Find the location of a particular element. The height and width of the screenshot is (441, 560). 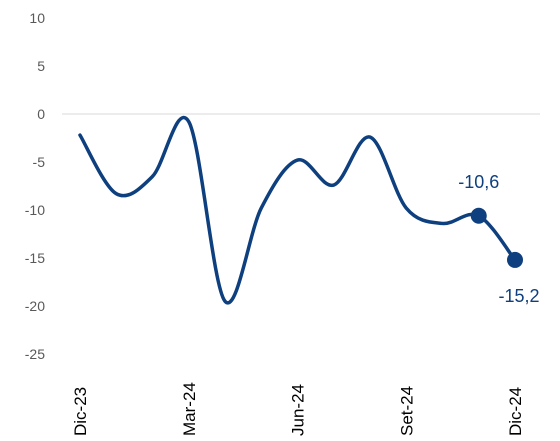

y-tick-label: 10 is located at coordinates (37, 18).